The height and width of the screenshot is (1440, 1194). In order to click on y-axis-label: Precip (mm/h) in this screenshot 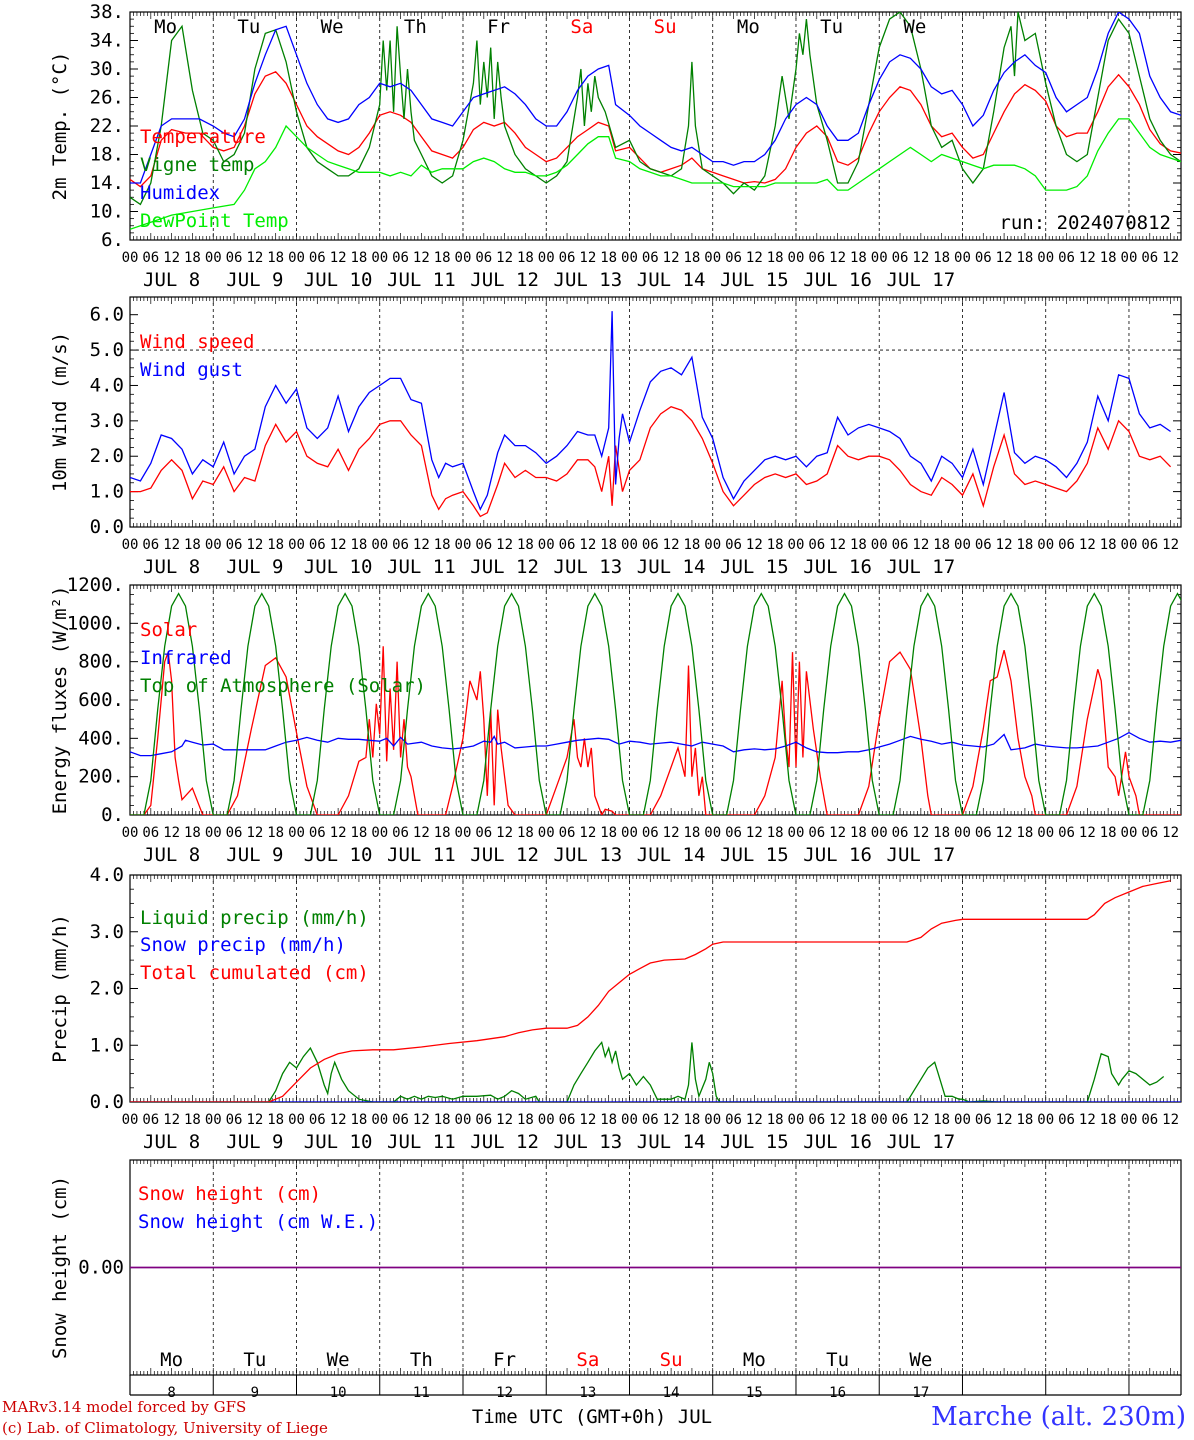, I will do `click(60, 988)`.